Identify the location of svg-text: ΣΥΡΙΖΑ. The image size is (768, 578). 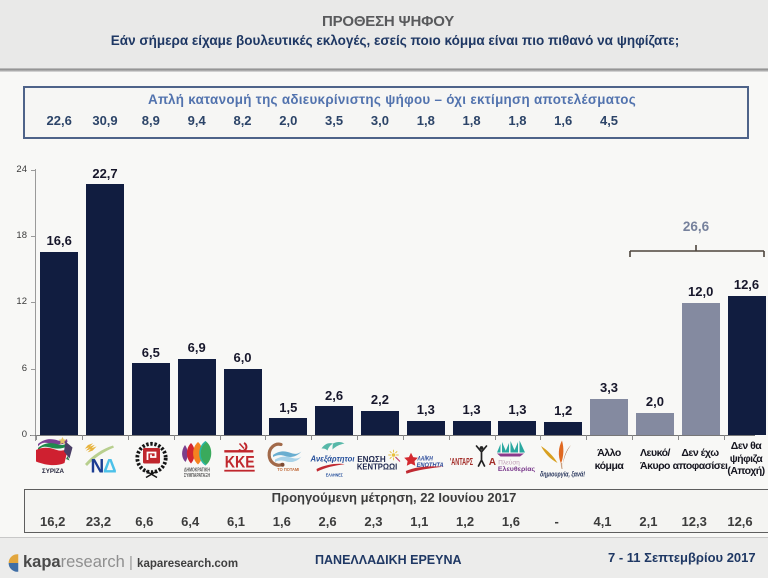
(53, 471).